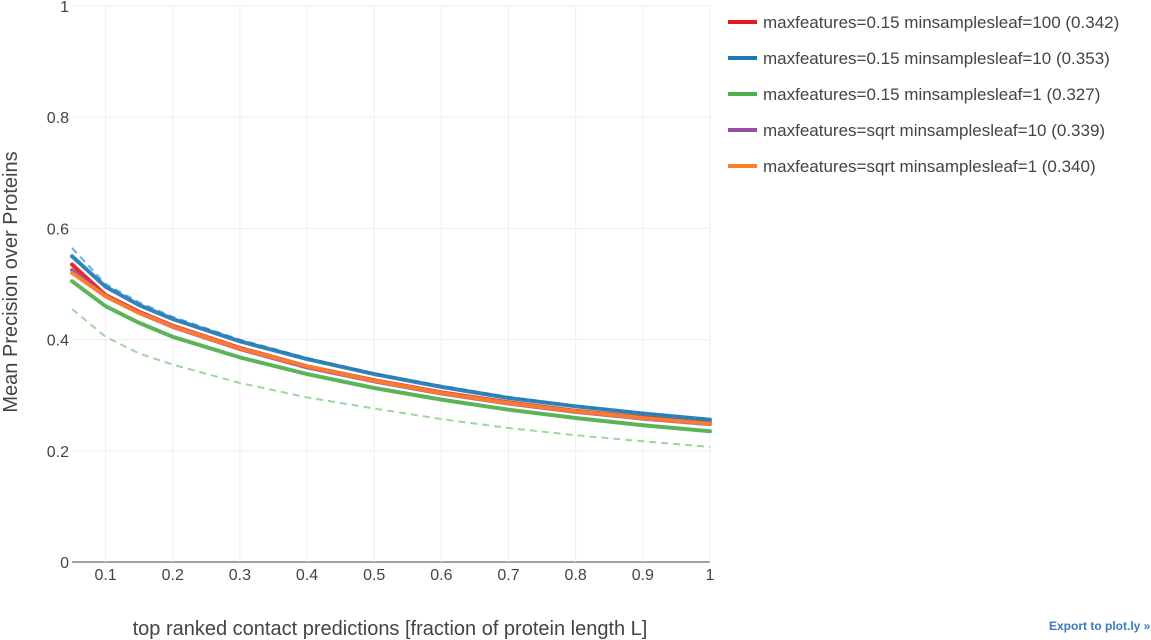 This screenshot has width=1151, height=640. What do you see at coordinates (710, 575) in the screenshot?
I see `x-tick-label: 1` at bounding box center [710, 575].